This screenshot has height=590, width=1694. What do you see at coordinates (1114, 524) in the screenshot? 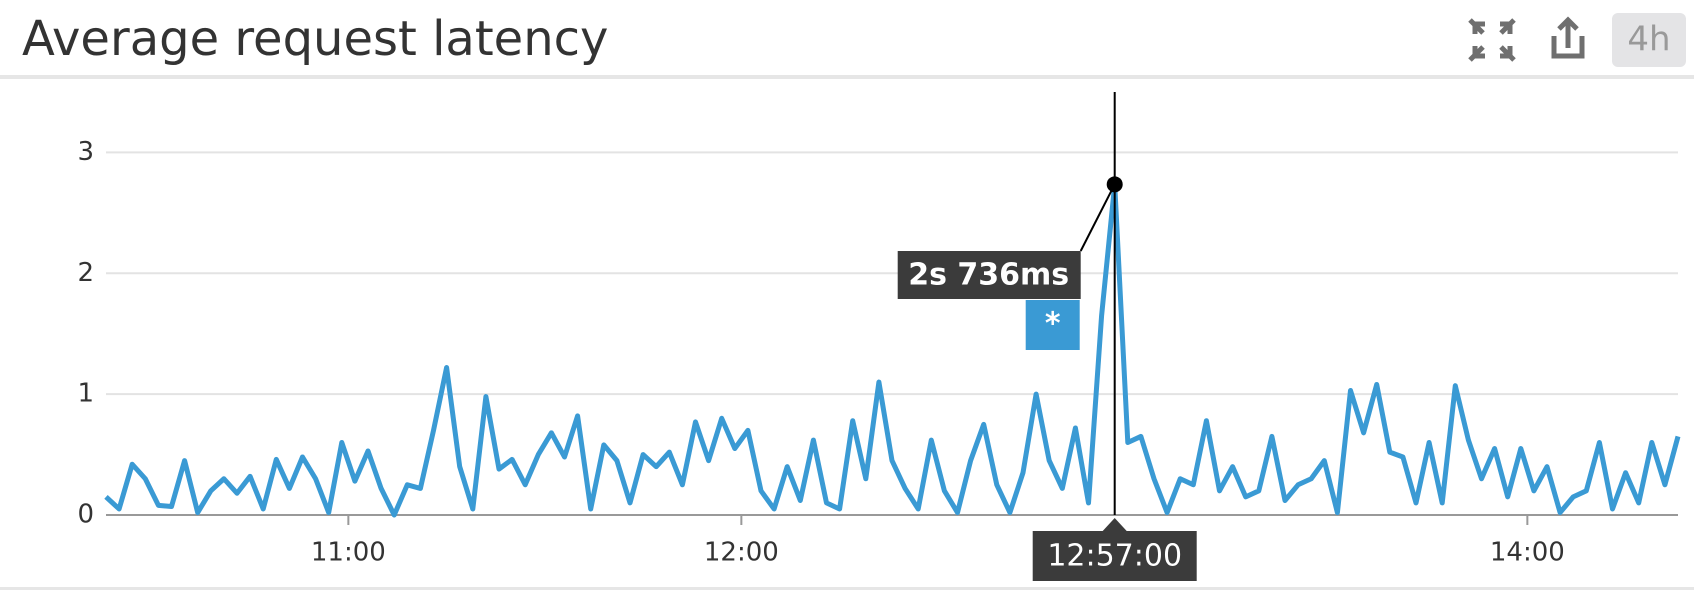
I see `tooltip-time-pointer` at bounding box center [1114, 524].